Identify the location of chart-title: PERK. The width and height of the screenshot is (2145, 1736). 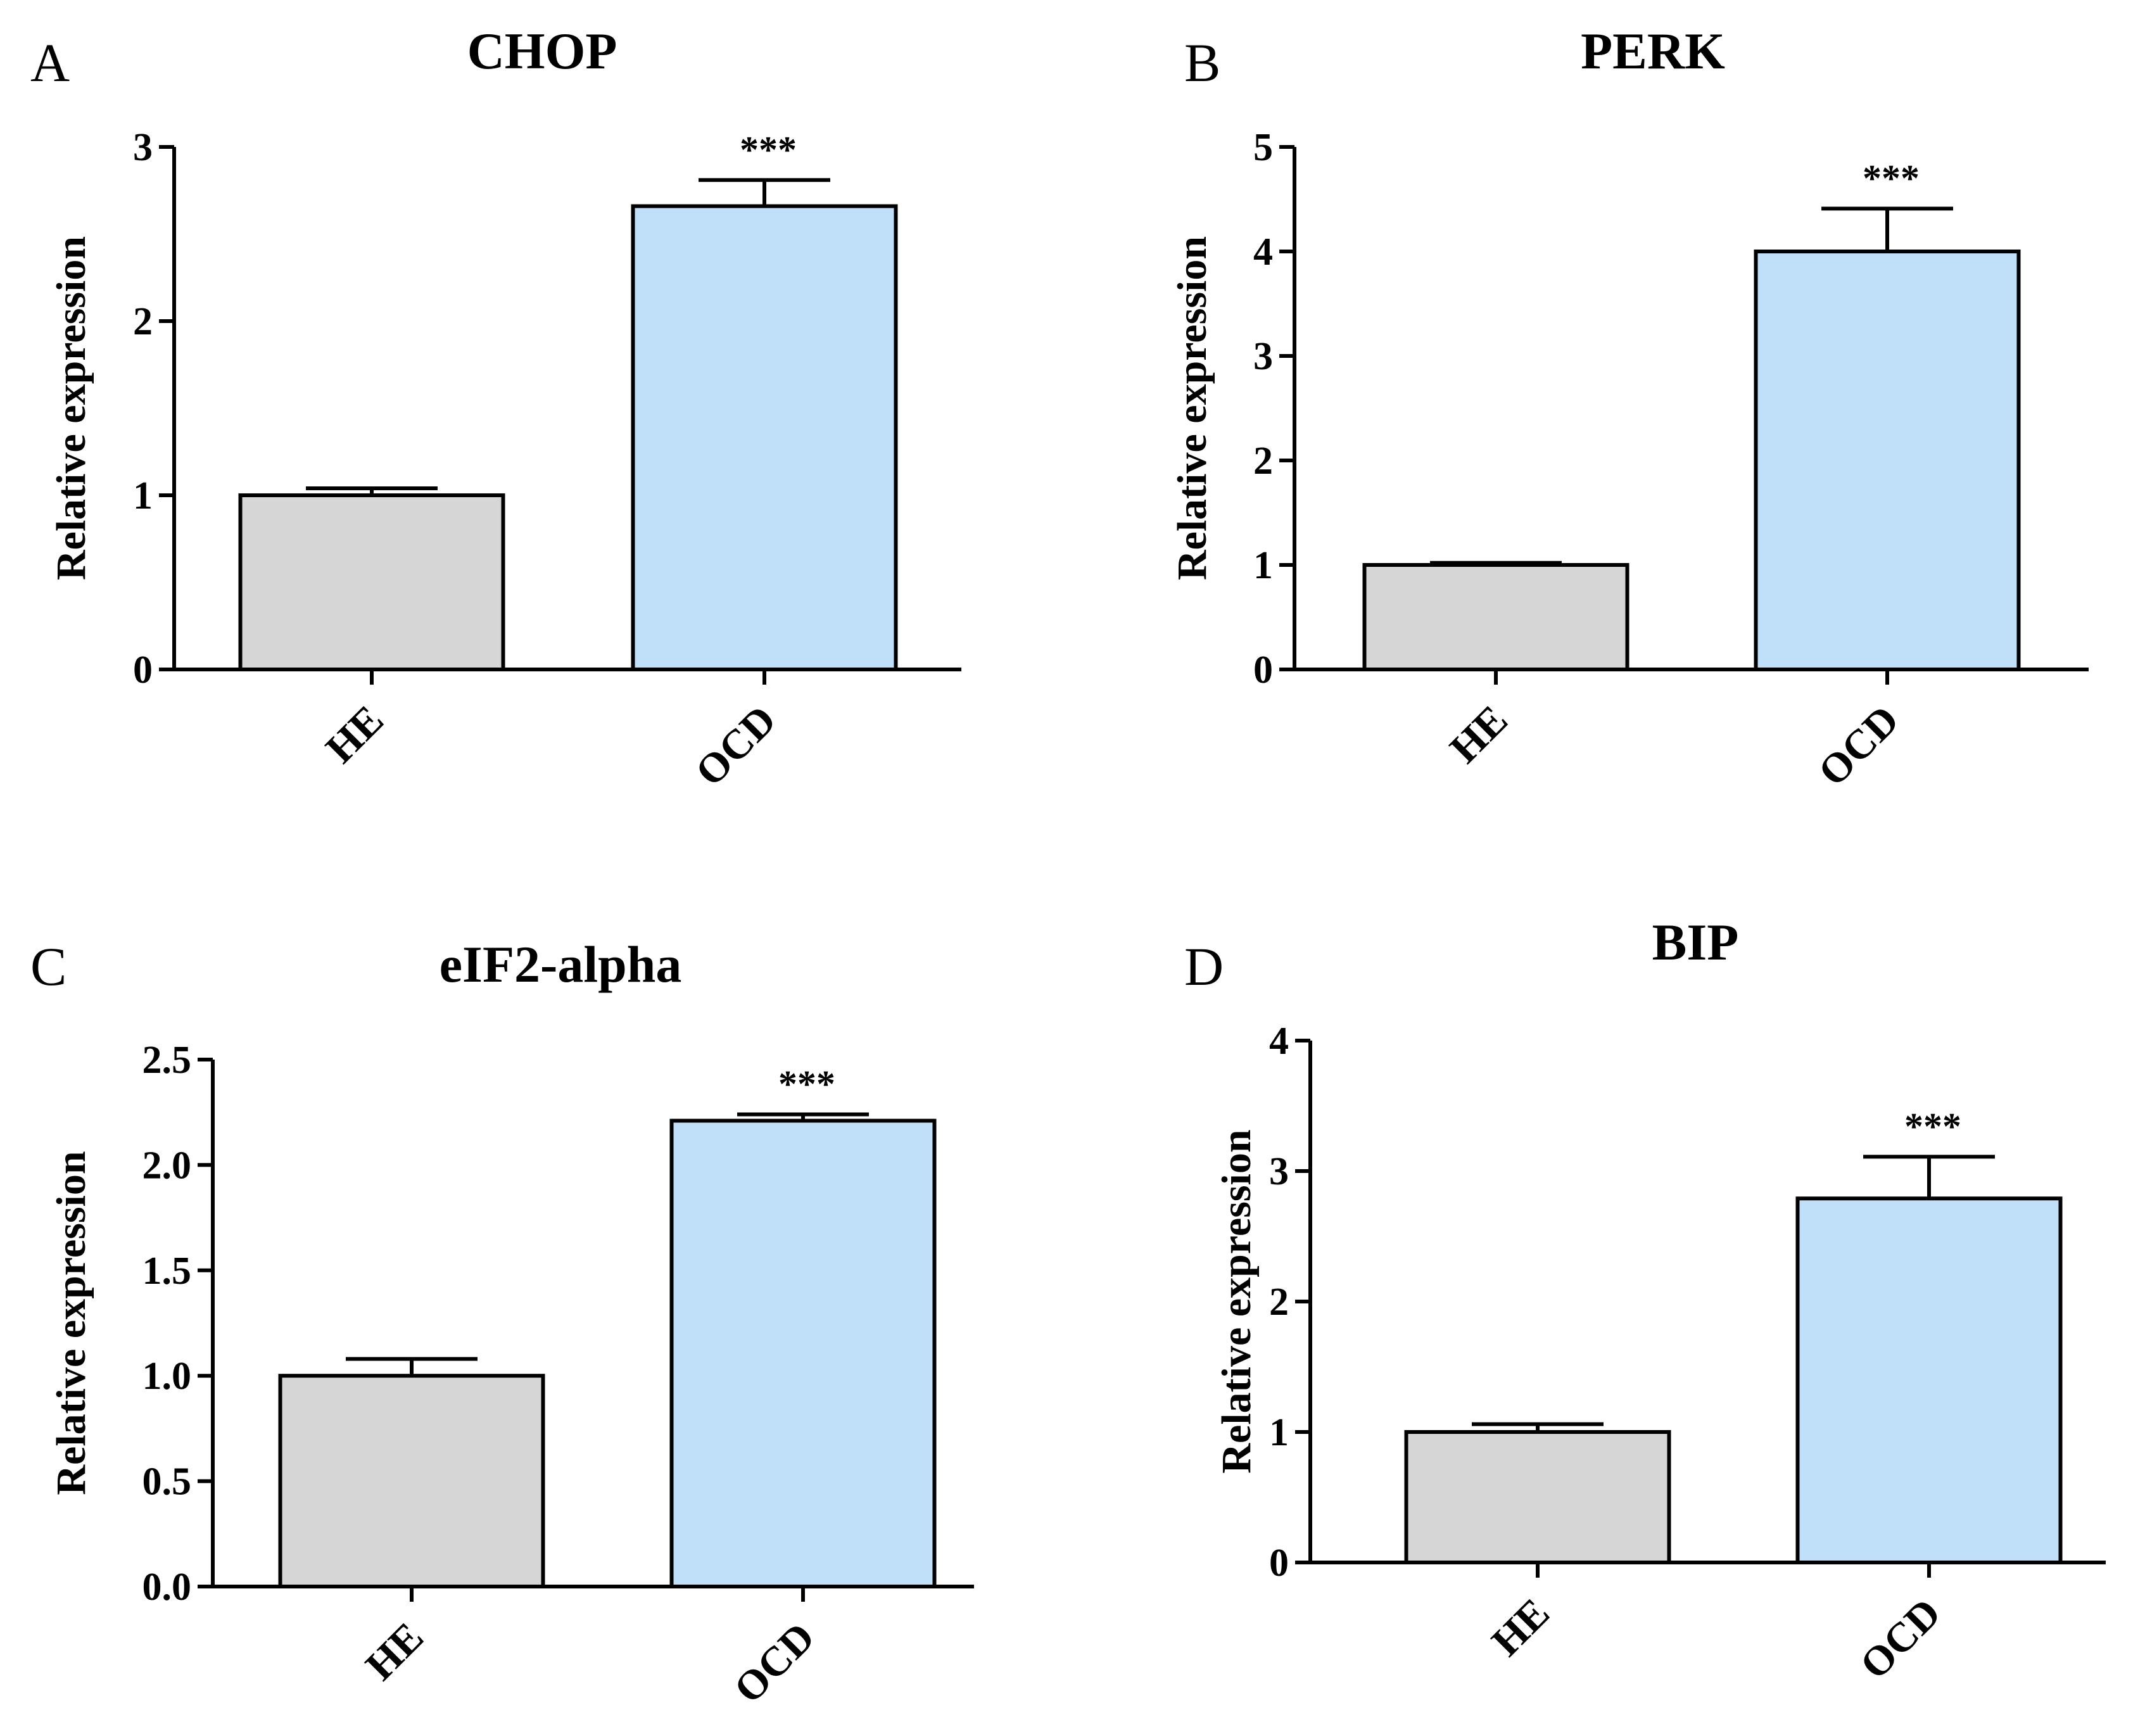
(1653, 51).